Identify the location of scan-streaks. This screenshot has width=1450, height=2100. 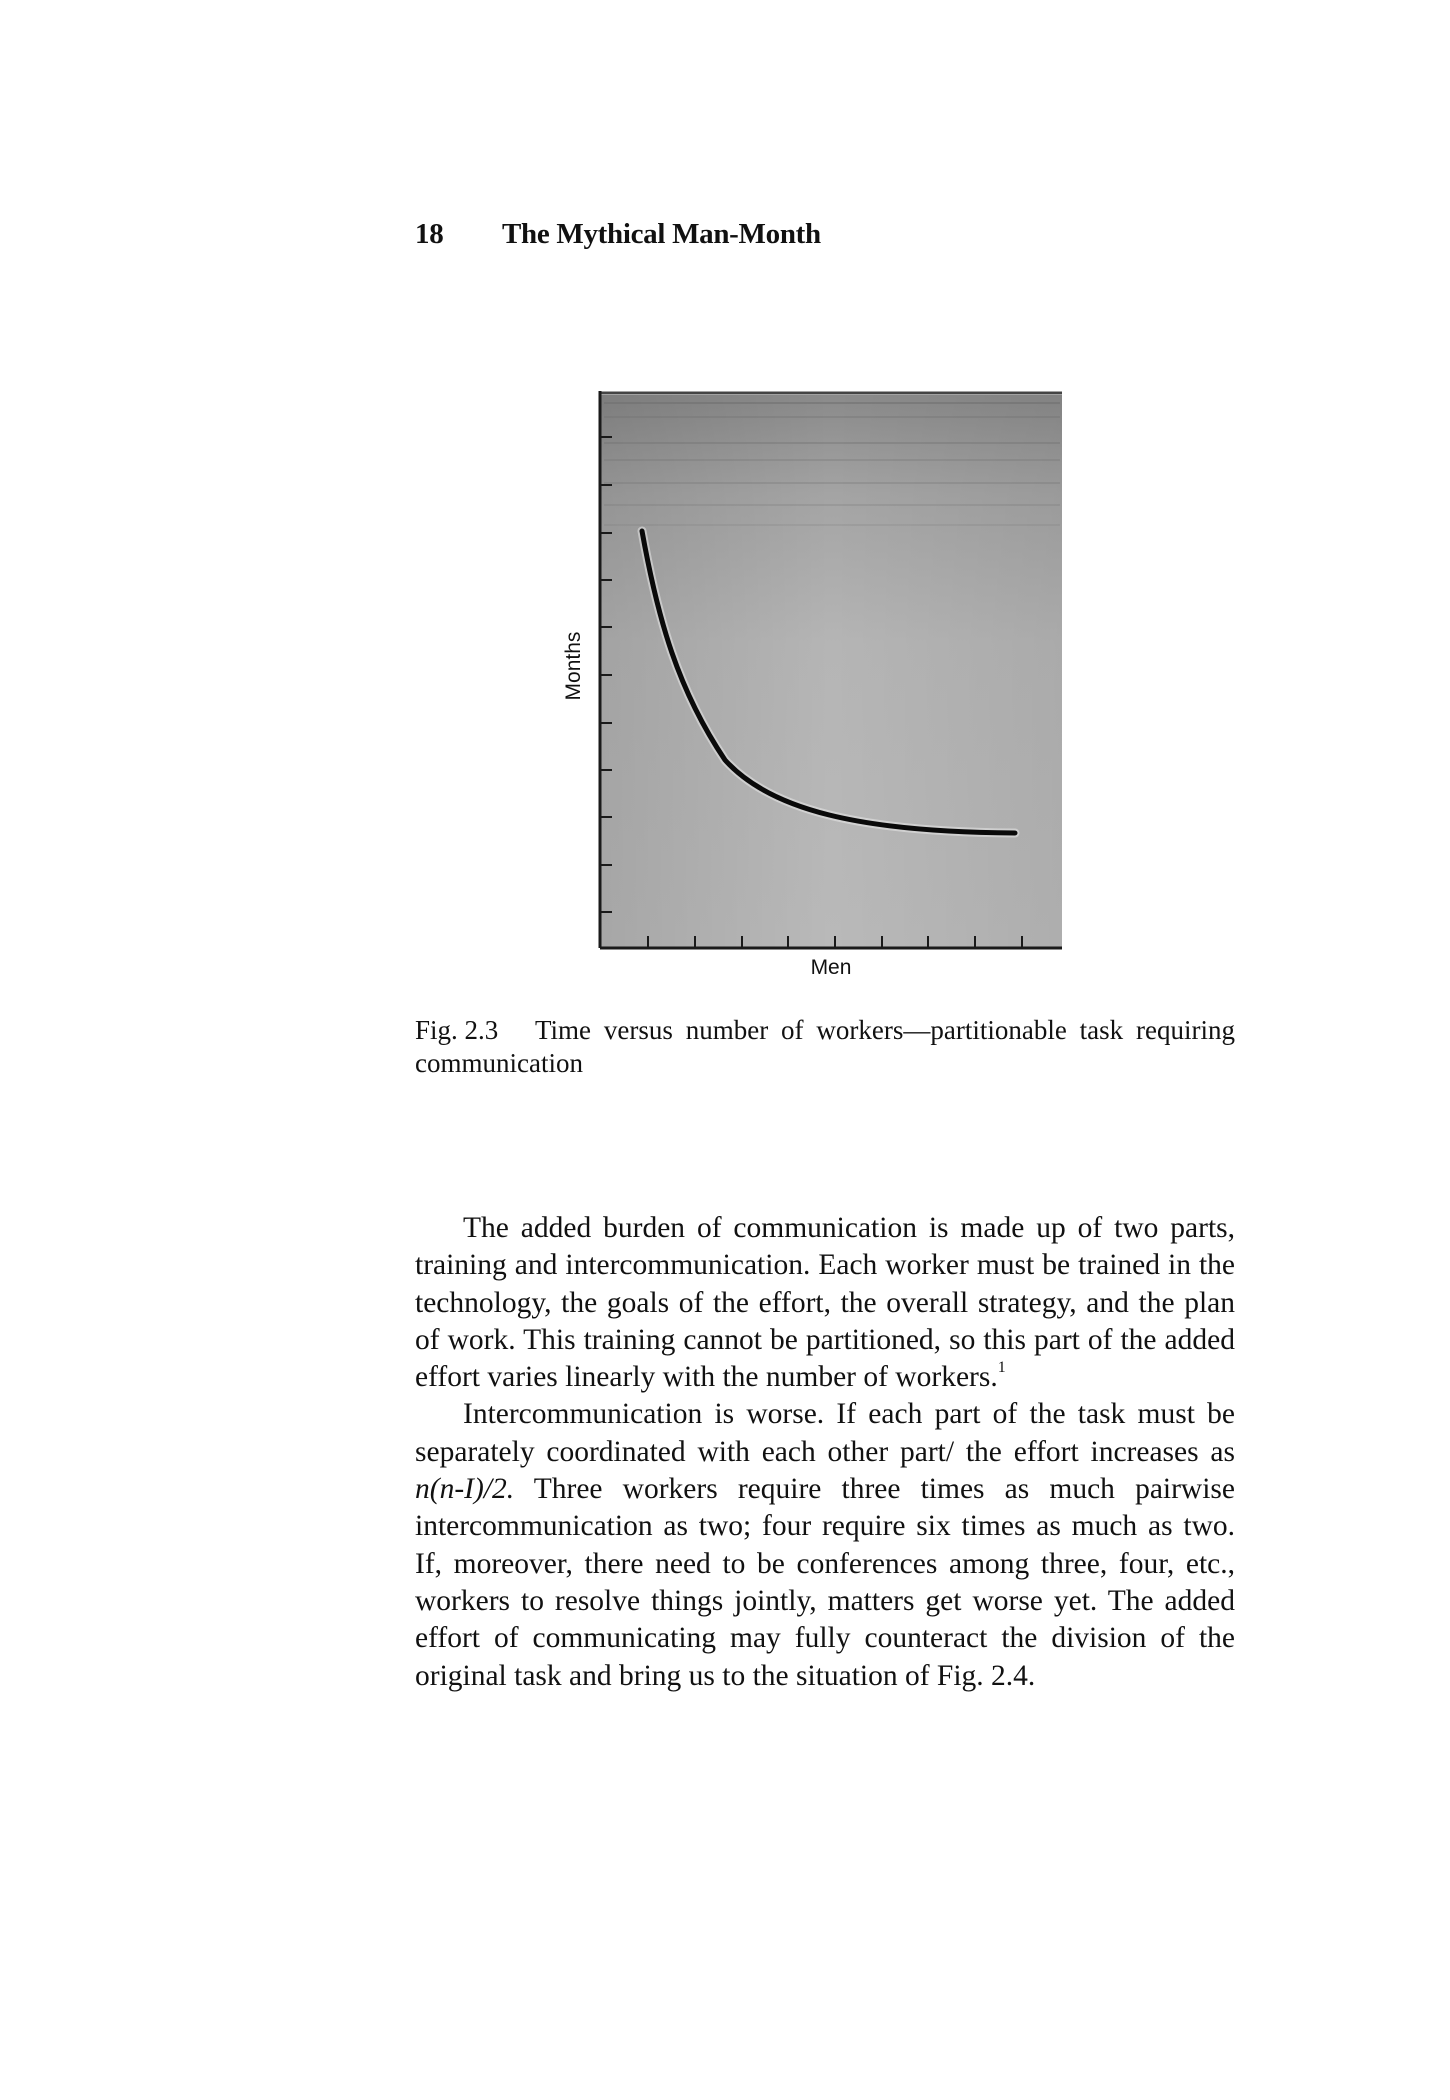
(832, 464).